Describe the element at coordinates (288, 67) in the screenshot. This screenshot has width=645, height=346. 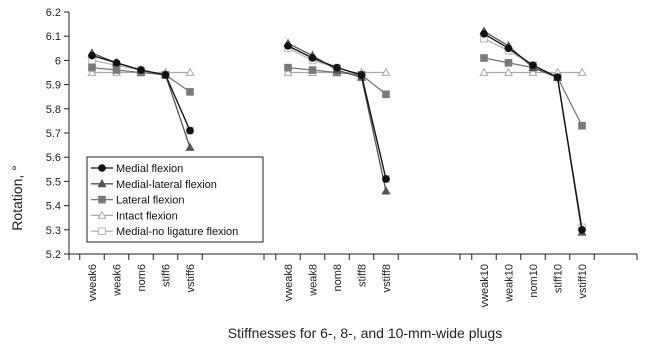
I see `point-lateral-flexion-vweak8` at that location.